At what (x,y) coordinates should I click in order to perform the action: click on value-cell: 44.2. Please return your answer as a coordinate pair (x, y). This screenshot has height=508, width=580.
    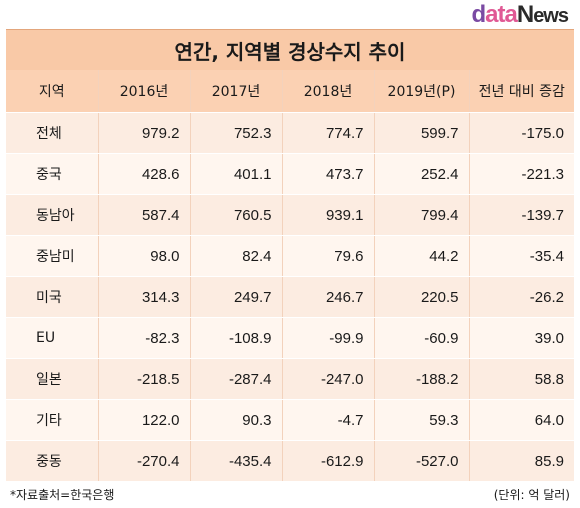
    Looking at the image, I should click on (421, 256).